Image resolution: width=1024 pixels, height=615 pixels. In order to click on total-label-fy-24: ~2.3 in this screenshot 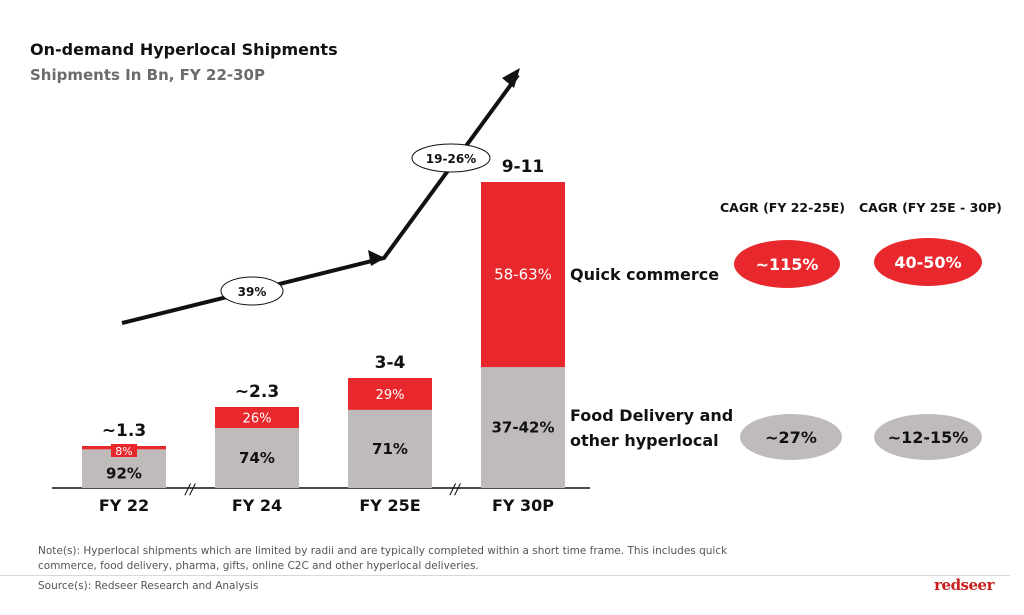, I will do `click(257, 392)`.